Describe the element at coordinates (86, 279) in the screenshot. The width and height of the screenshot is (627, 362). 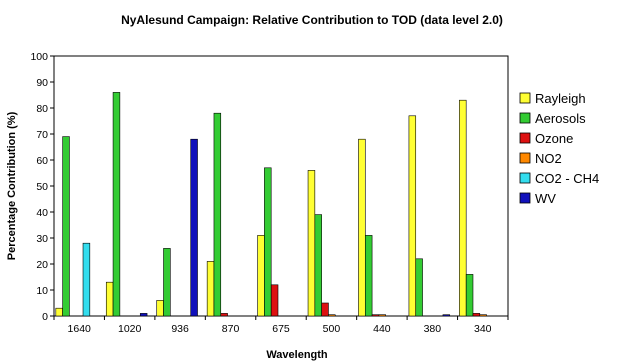
I see `bar-co2-ch4` at that location.